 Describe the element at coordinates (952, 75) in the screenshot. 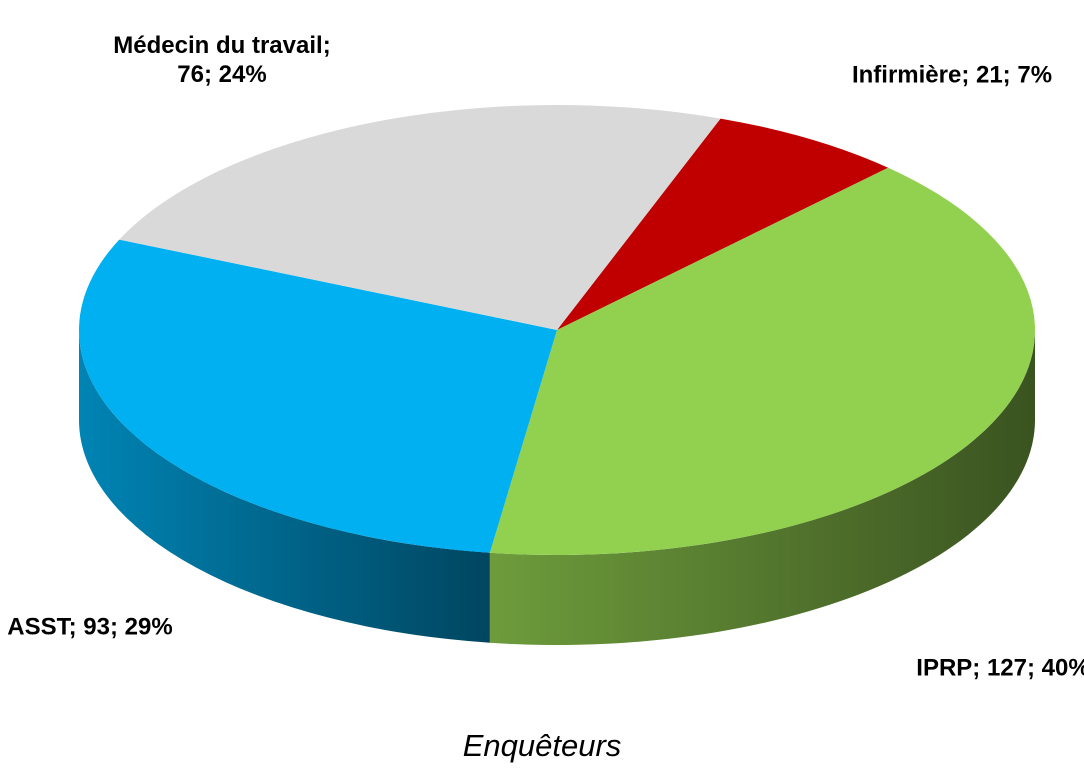

I see `data-label: Infirmière; 21; 7%` at that location.